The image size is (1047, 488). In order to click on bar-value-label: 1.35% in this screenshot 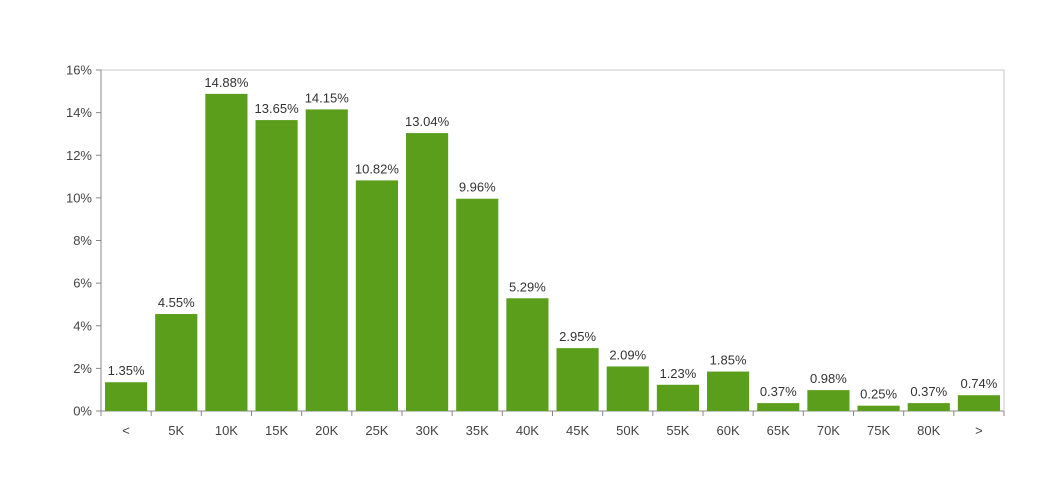, I will do `click(126, 370)`.